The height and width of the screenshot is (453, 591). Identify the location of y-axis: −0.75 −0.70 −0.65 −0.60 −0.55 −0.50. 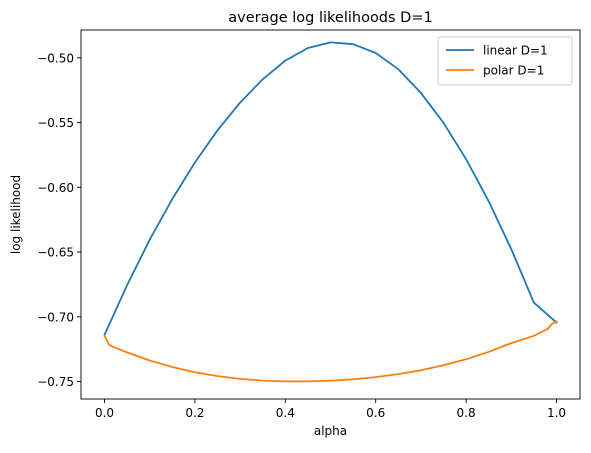
(59, 220).